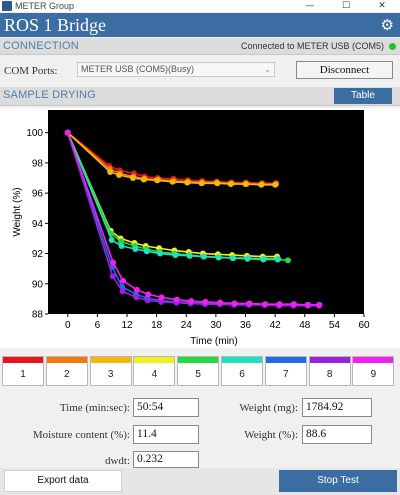 The image size is (400, 495). What do you see at coordinates (41, 46) in the screenshot?
I see `connection-section-title: CONNECTION` at bounding box center [41, 46].